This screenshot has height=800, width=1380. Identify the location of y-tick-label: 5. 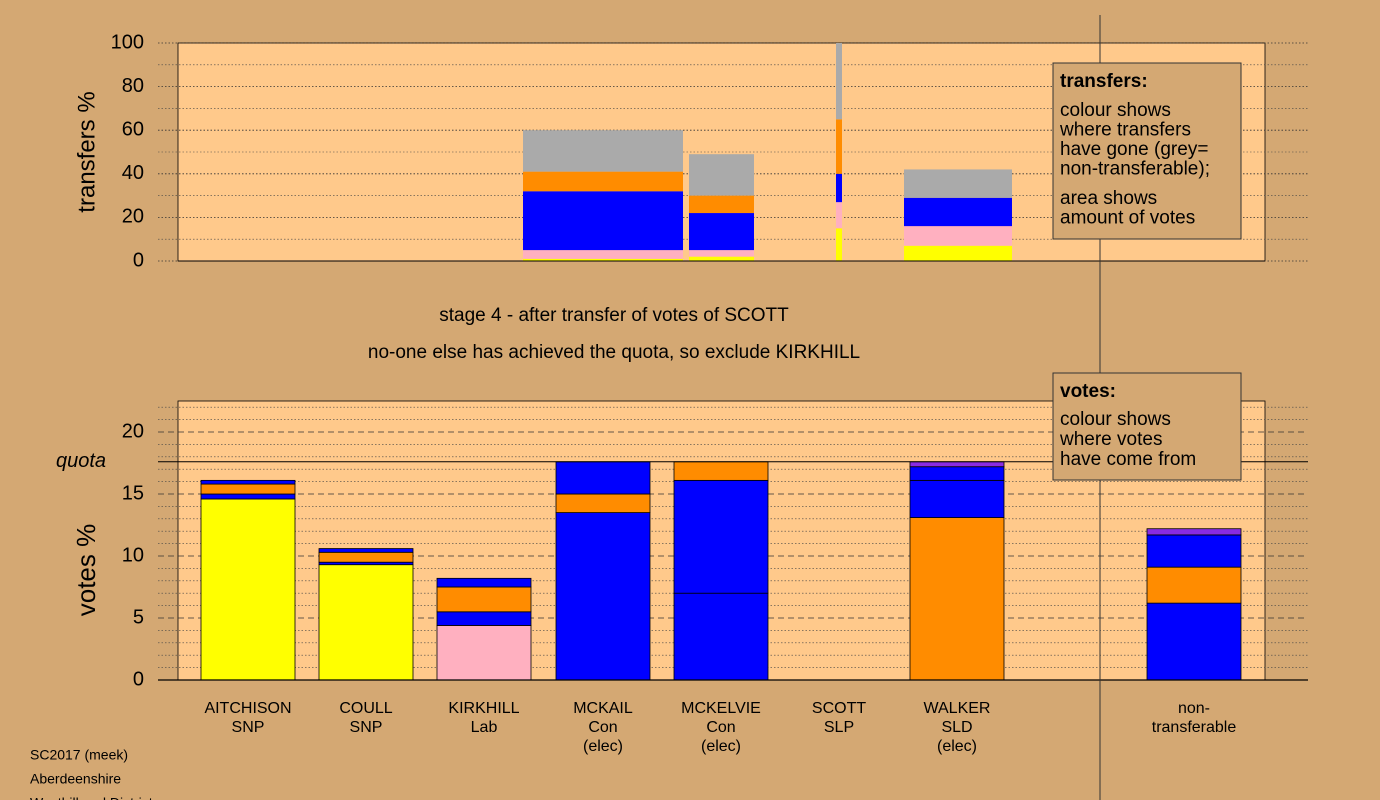
(138, 617).